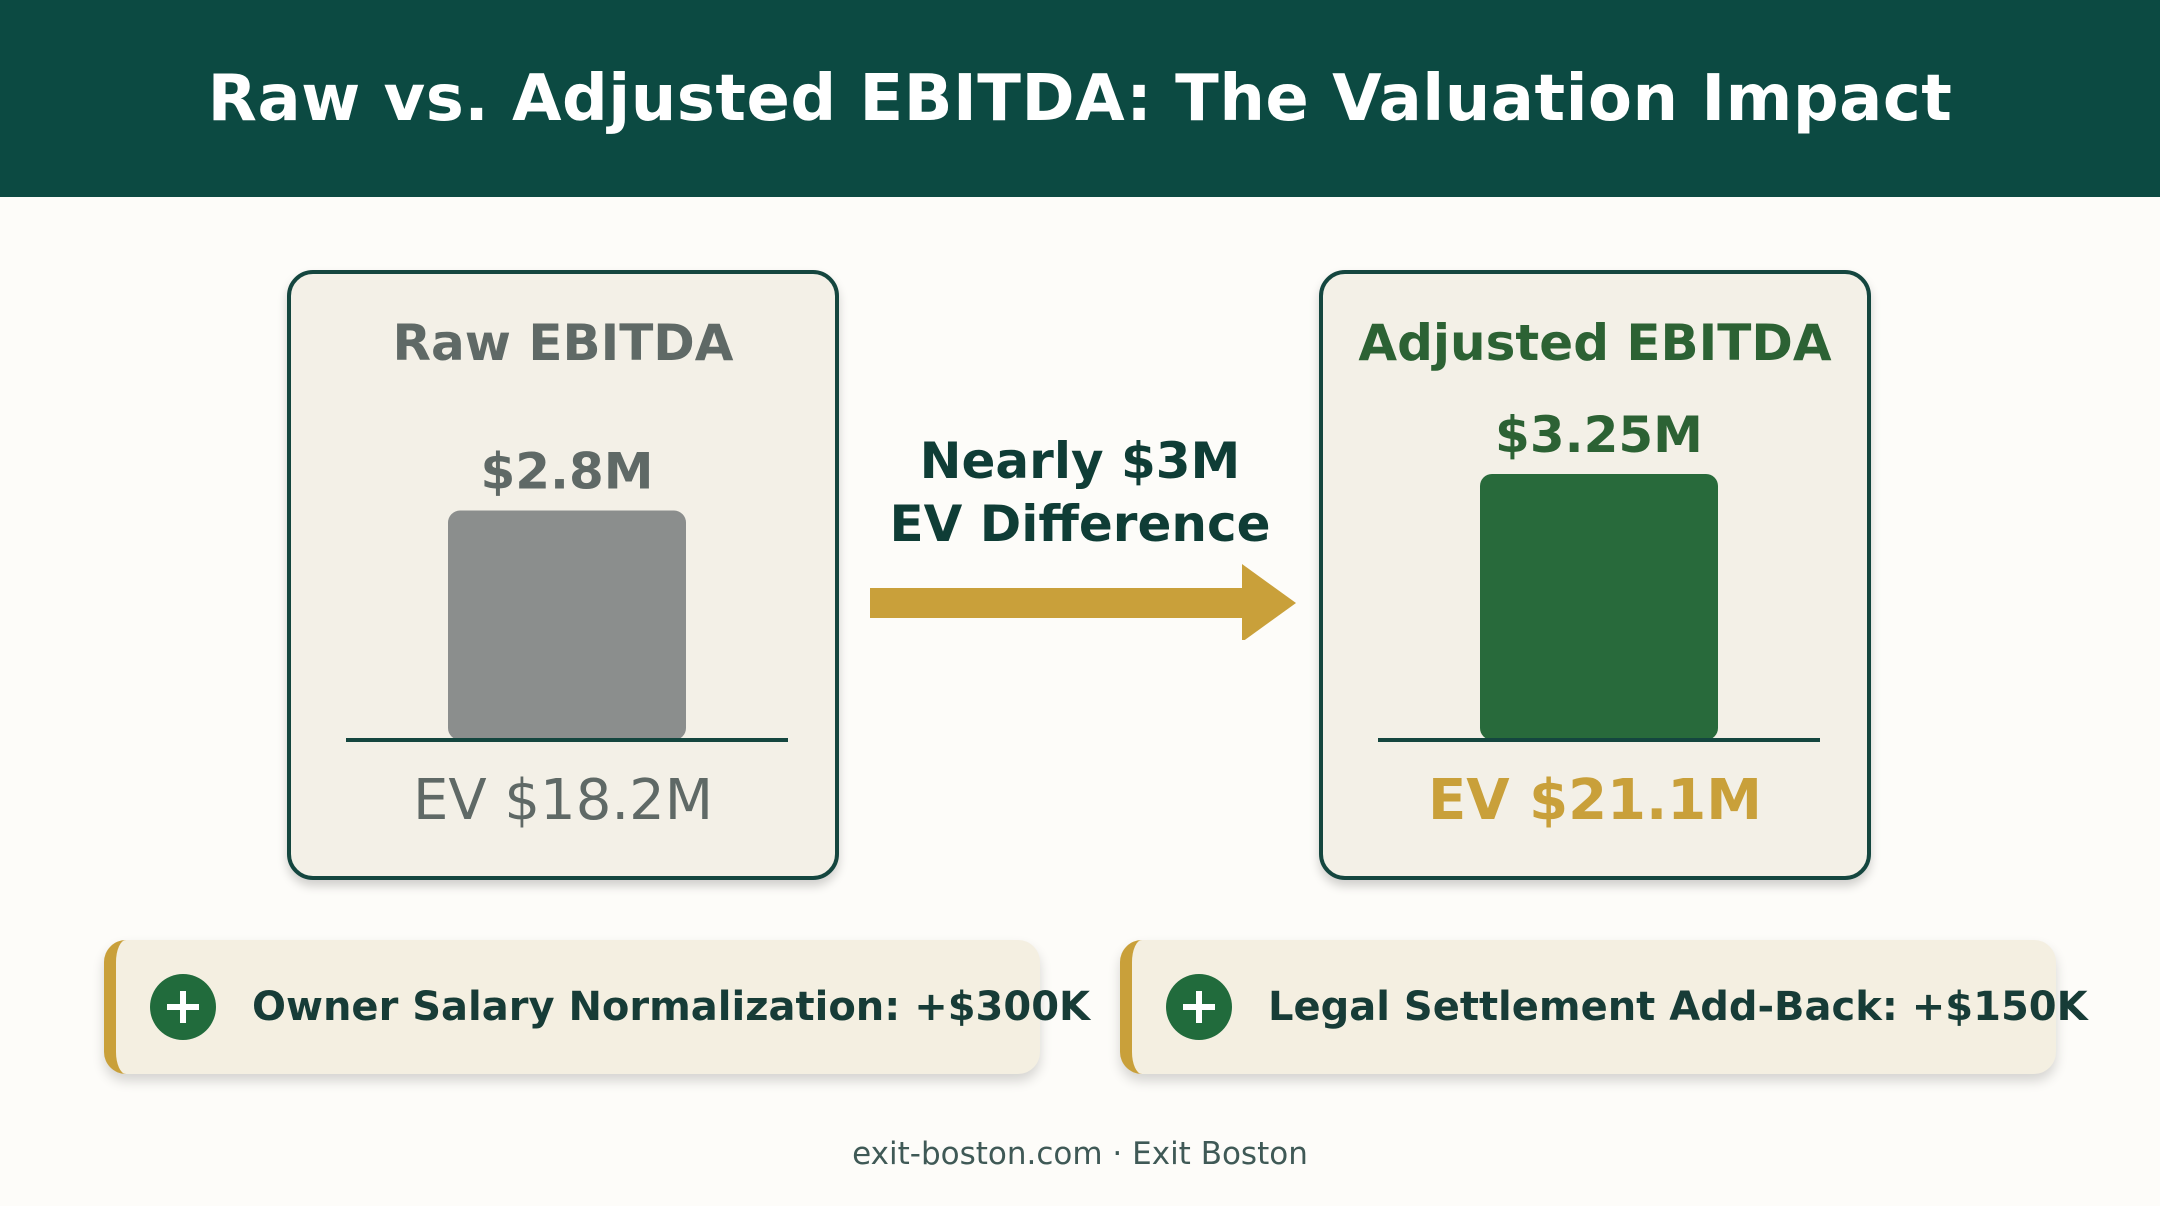  What do you see at coordinates (1678, 1007) in the screenshot?
I see `adjustment-label: Legal Settlement Add-Back: +$150K` at bounding box center [1678, 1007].